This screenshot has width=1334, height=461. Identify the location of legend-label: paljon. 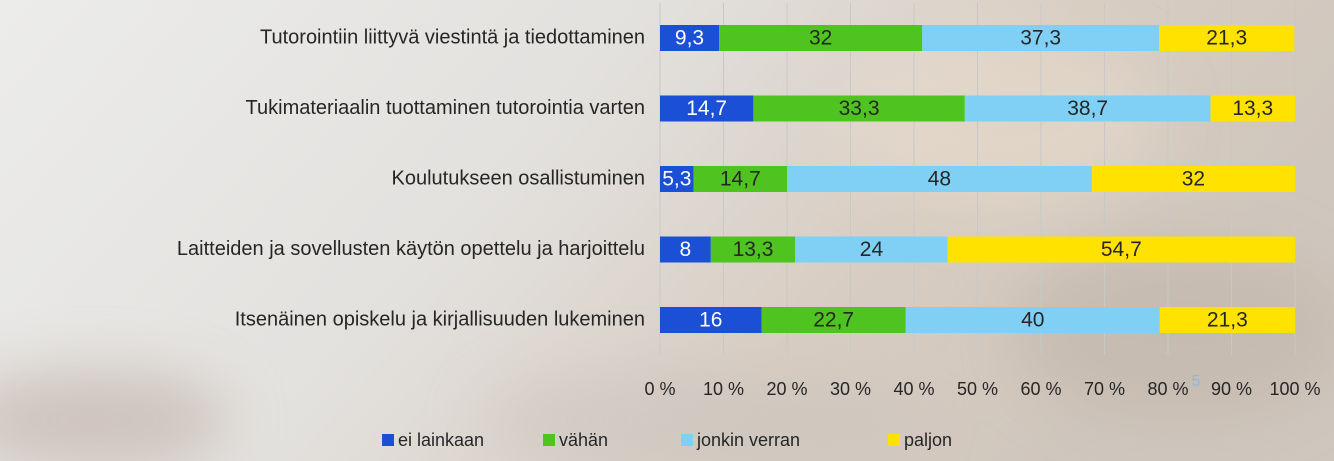
(928, 440).